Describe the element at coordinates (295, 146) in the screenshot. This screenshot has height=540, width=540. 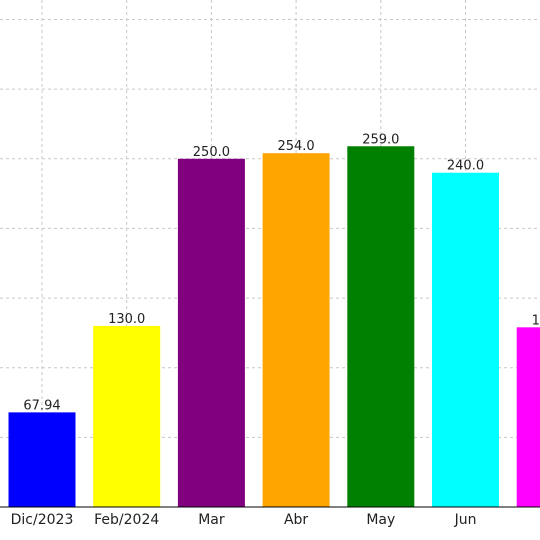
I see `value-label: 254.0` at that location.